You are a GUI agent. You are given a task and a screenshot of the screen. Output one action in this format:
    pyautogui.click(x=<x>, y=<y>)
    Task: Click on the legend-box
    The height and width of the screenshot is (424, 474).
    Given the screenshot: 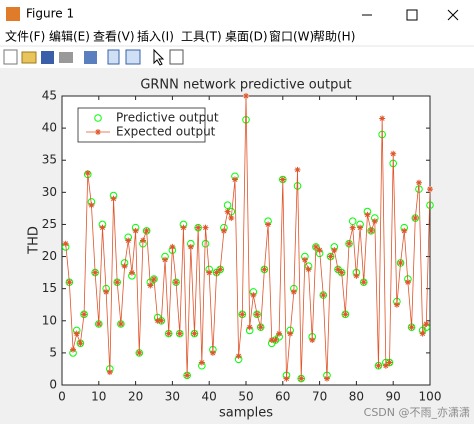 What is the action you would take?
    pyautogui.click(x=141, y=125)
    